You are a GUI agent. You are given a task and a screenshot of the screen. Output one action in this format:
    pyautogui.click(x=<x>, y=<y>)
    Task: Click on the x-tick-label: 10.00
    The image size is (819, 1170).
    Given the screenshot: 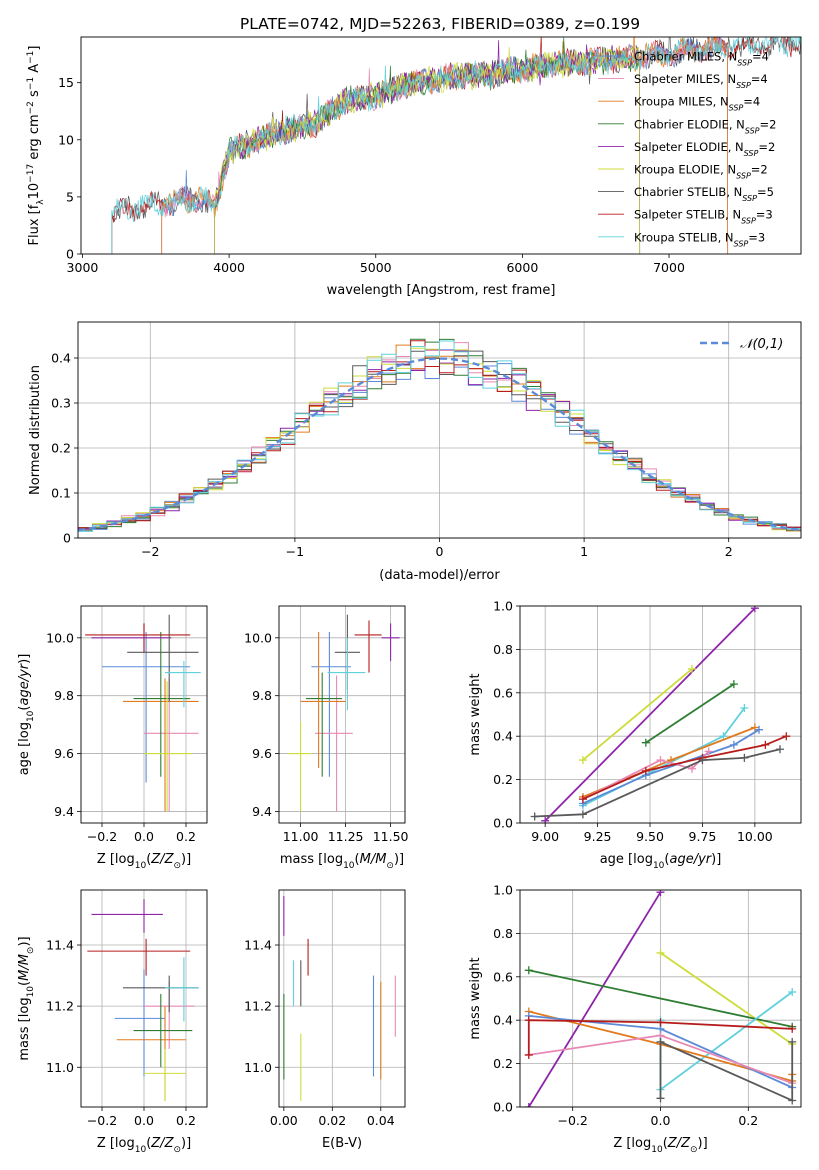 What is the action you would take?
    pyautogui.click(x=755, y=836)
    